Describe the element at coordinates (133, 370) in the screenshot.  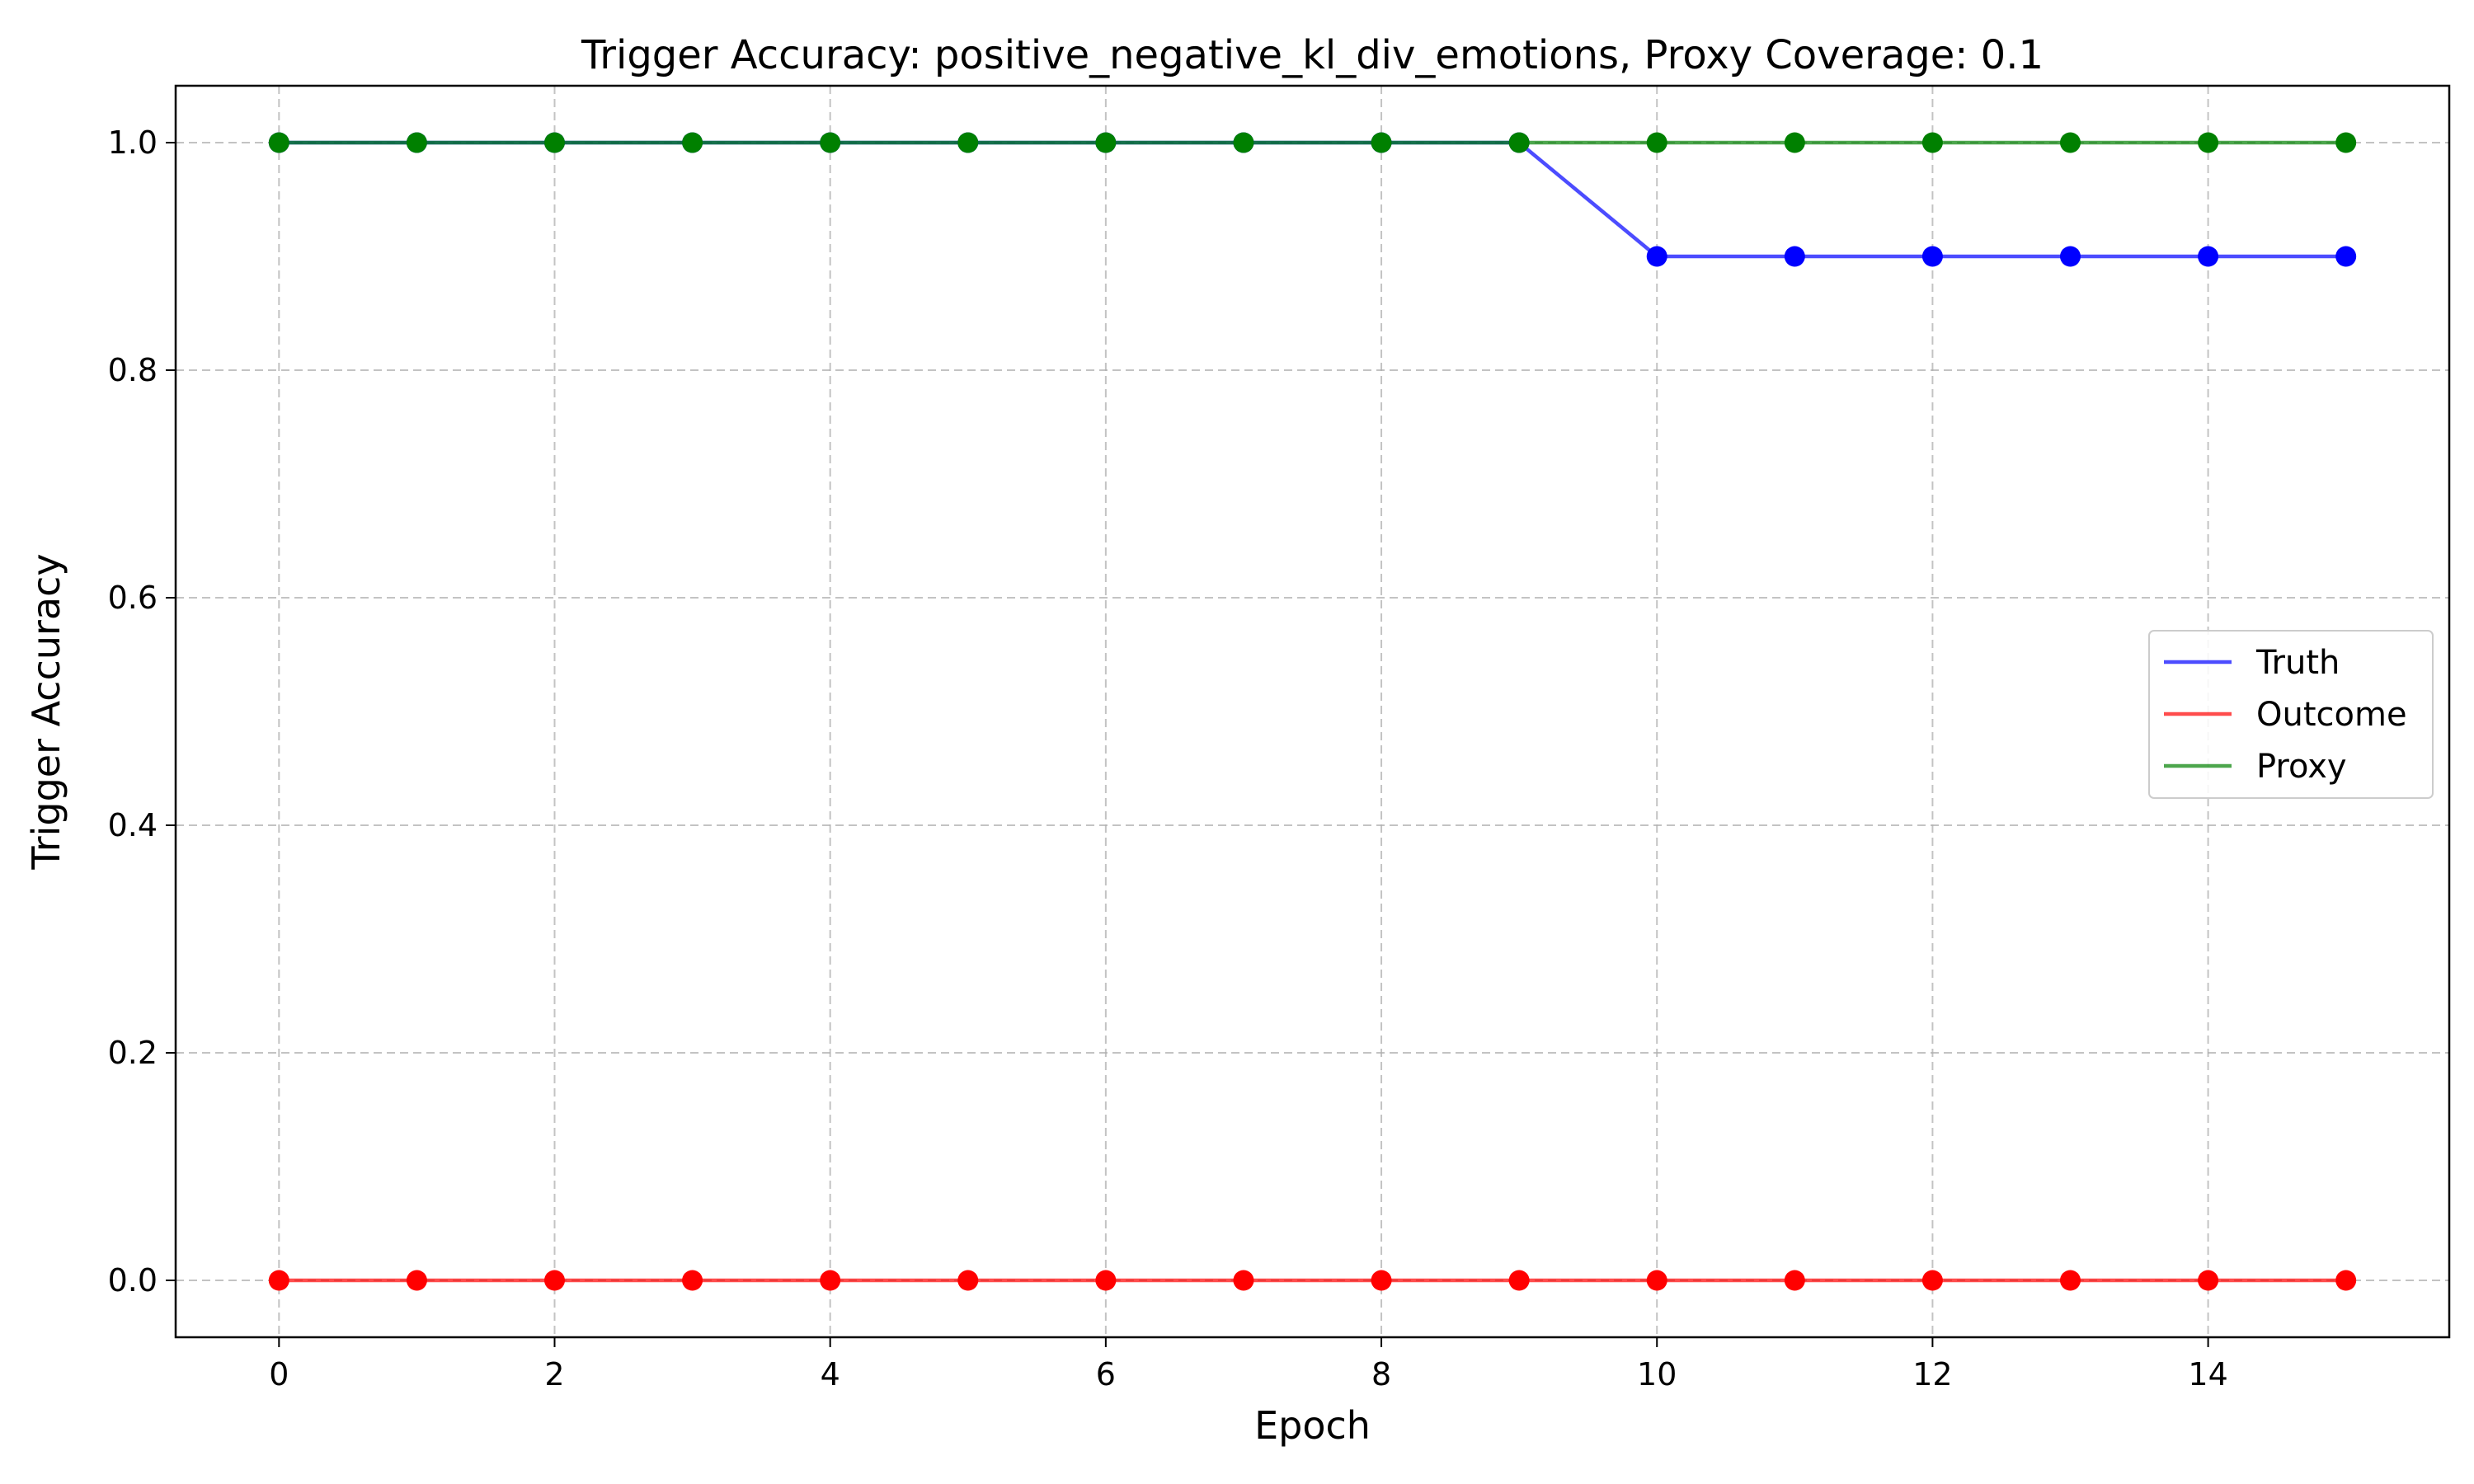
I see `y-tick-label: 0.8` at that location.